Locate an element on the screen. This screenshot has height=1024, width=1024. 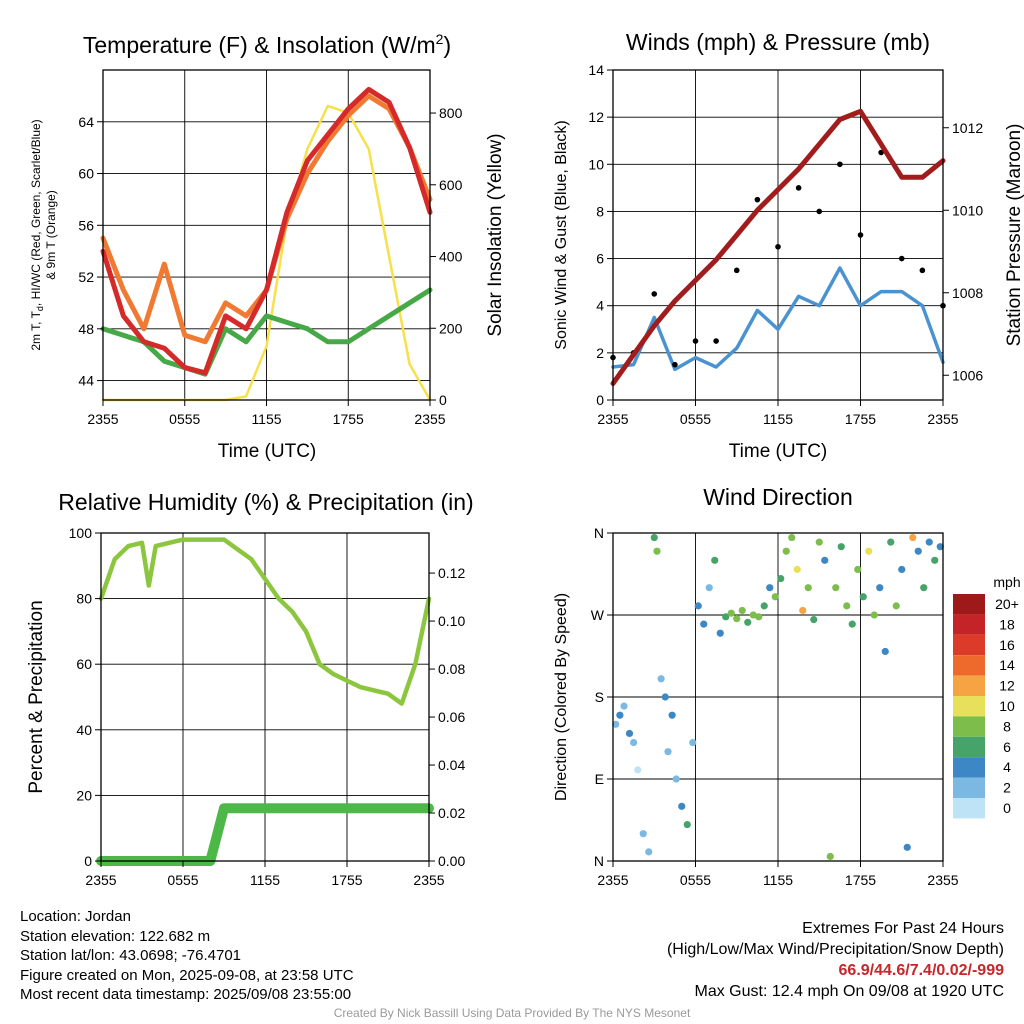
winds-xtick-label: 1155 is located at coordinates (778, 419).